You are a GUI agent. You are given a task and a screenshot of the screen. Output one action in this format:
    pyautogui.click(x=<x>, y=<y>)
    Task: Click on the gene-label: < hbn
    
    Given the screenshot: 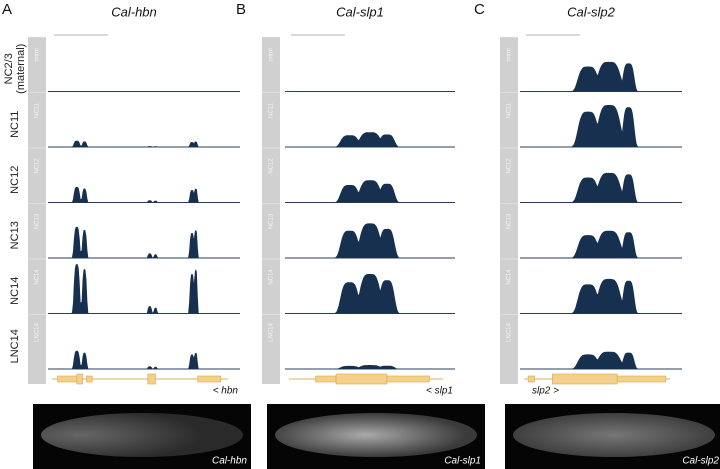 What is the action you would take?
    pyautogui.click(x=226, y=391)
    